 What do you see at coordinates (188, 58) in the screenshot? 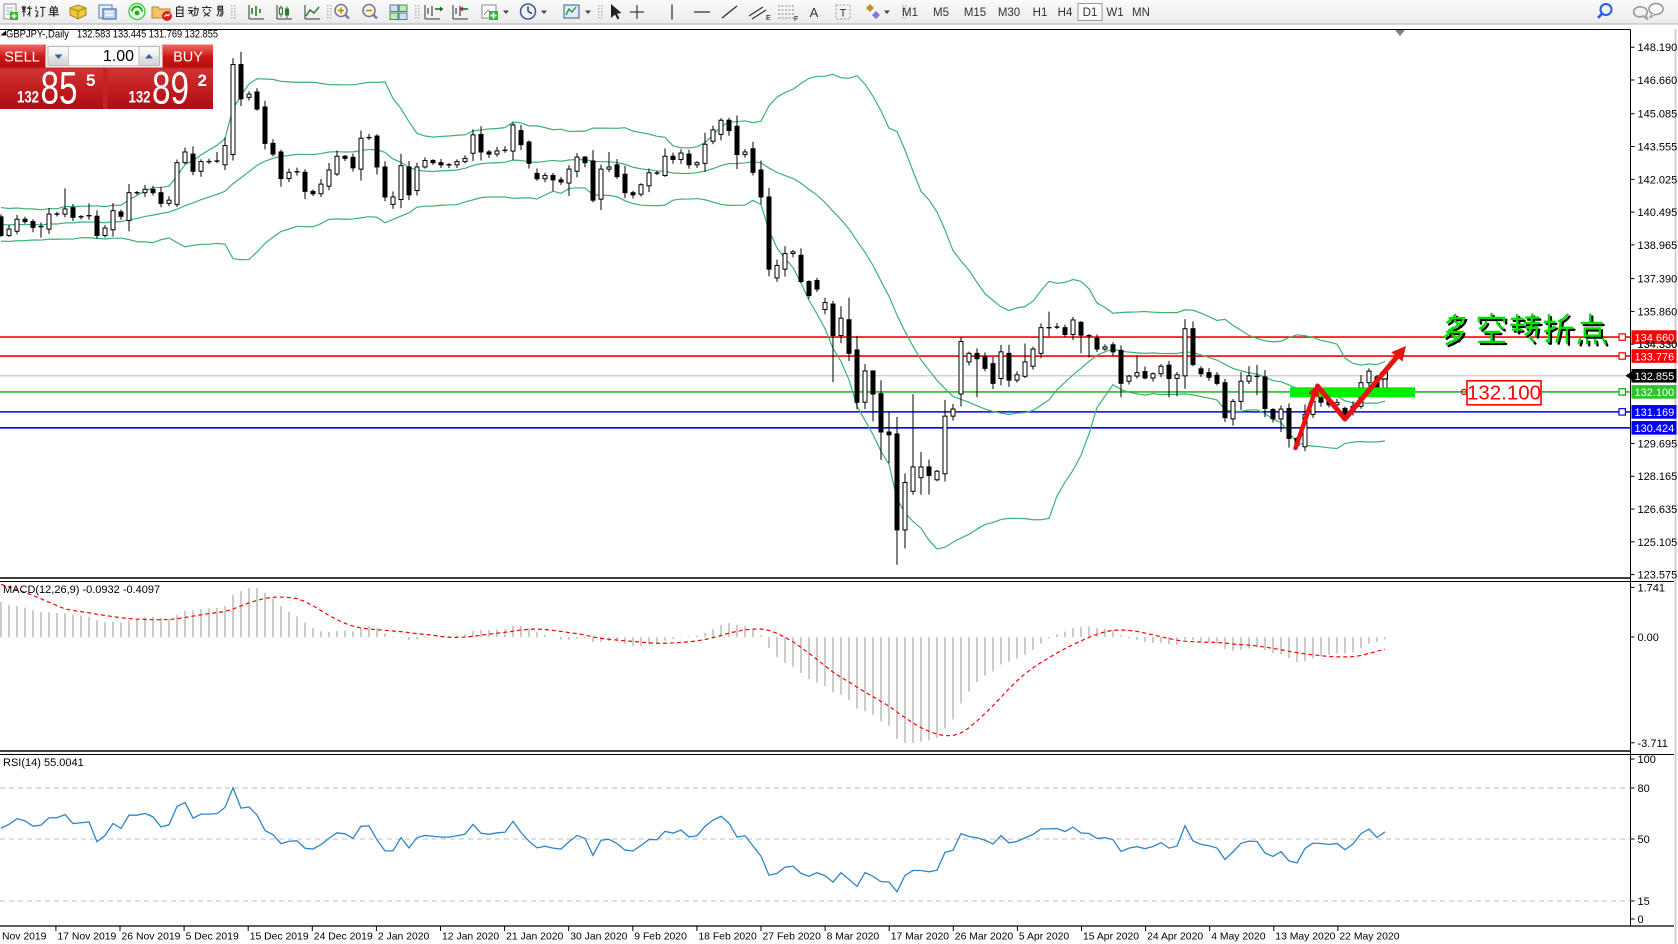
I see `svg-text: BUY` at bounding box center [188, 58].